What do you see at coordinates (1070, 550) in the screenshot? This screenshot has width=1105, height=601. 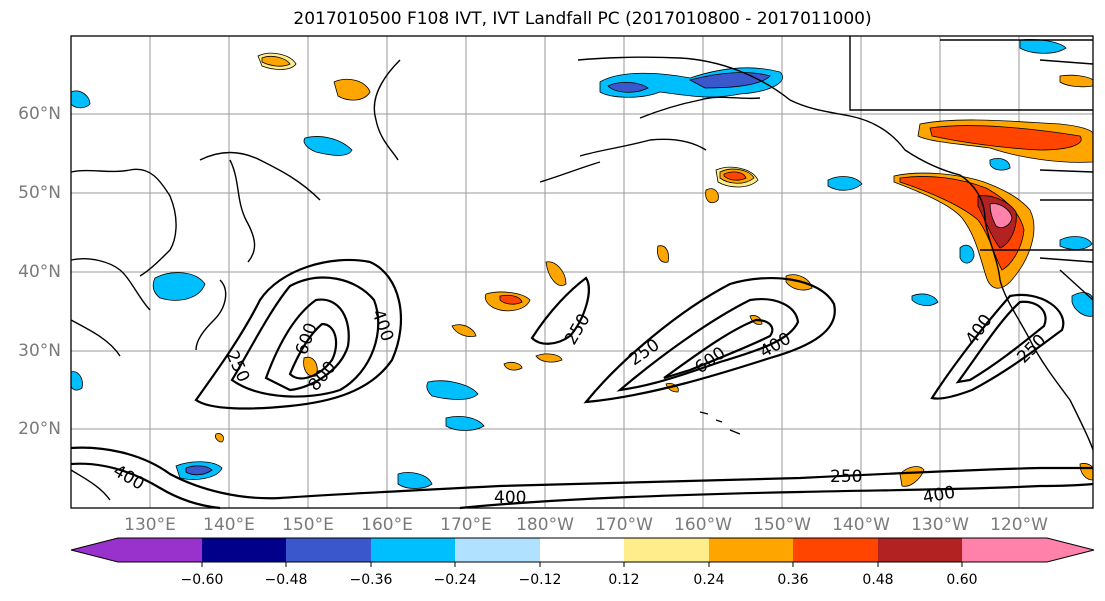 I see `colorbar-extend-max` at bounding box center [1070, 550].